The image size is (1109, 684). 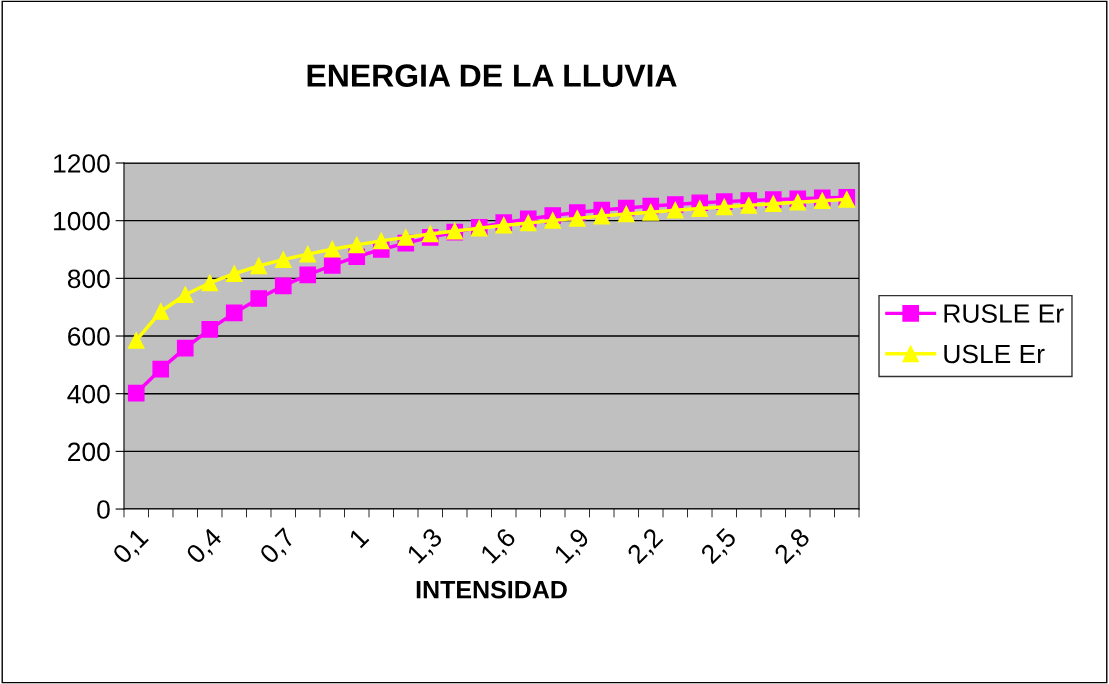 I want to click on x-tick-label: 0,1, so click(x=131, y=547).